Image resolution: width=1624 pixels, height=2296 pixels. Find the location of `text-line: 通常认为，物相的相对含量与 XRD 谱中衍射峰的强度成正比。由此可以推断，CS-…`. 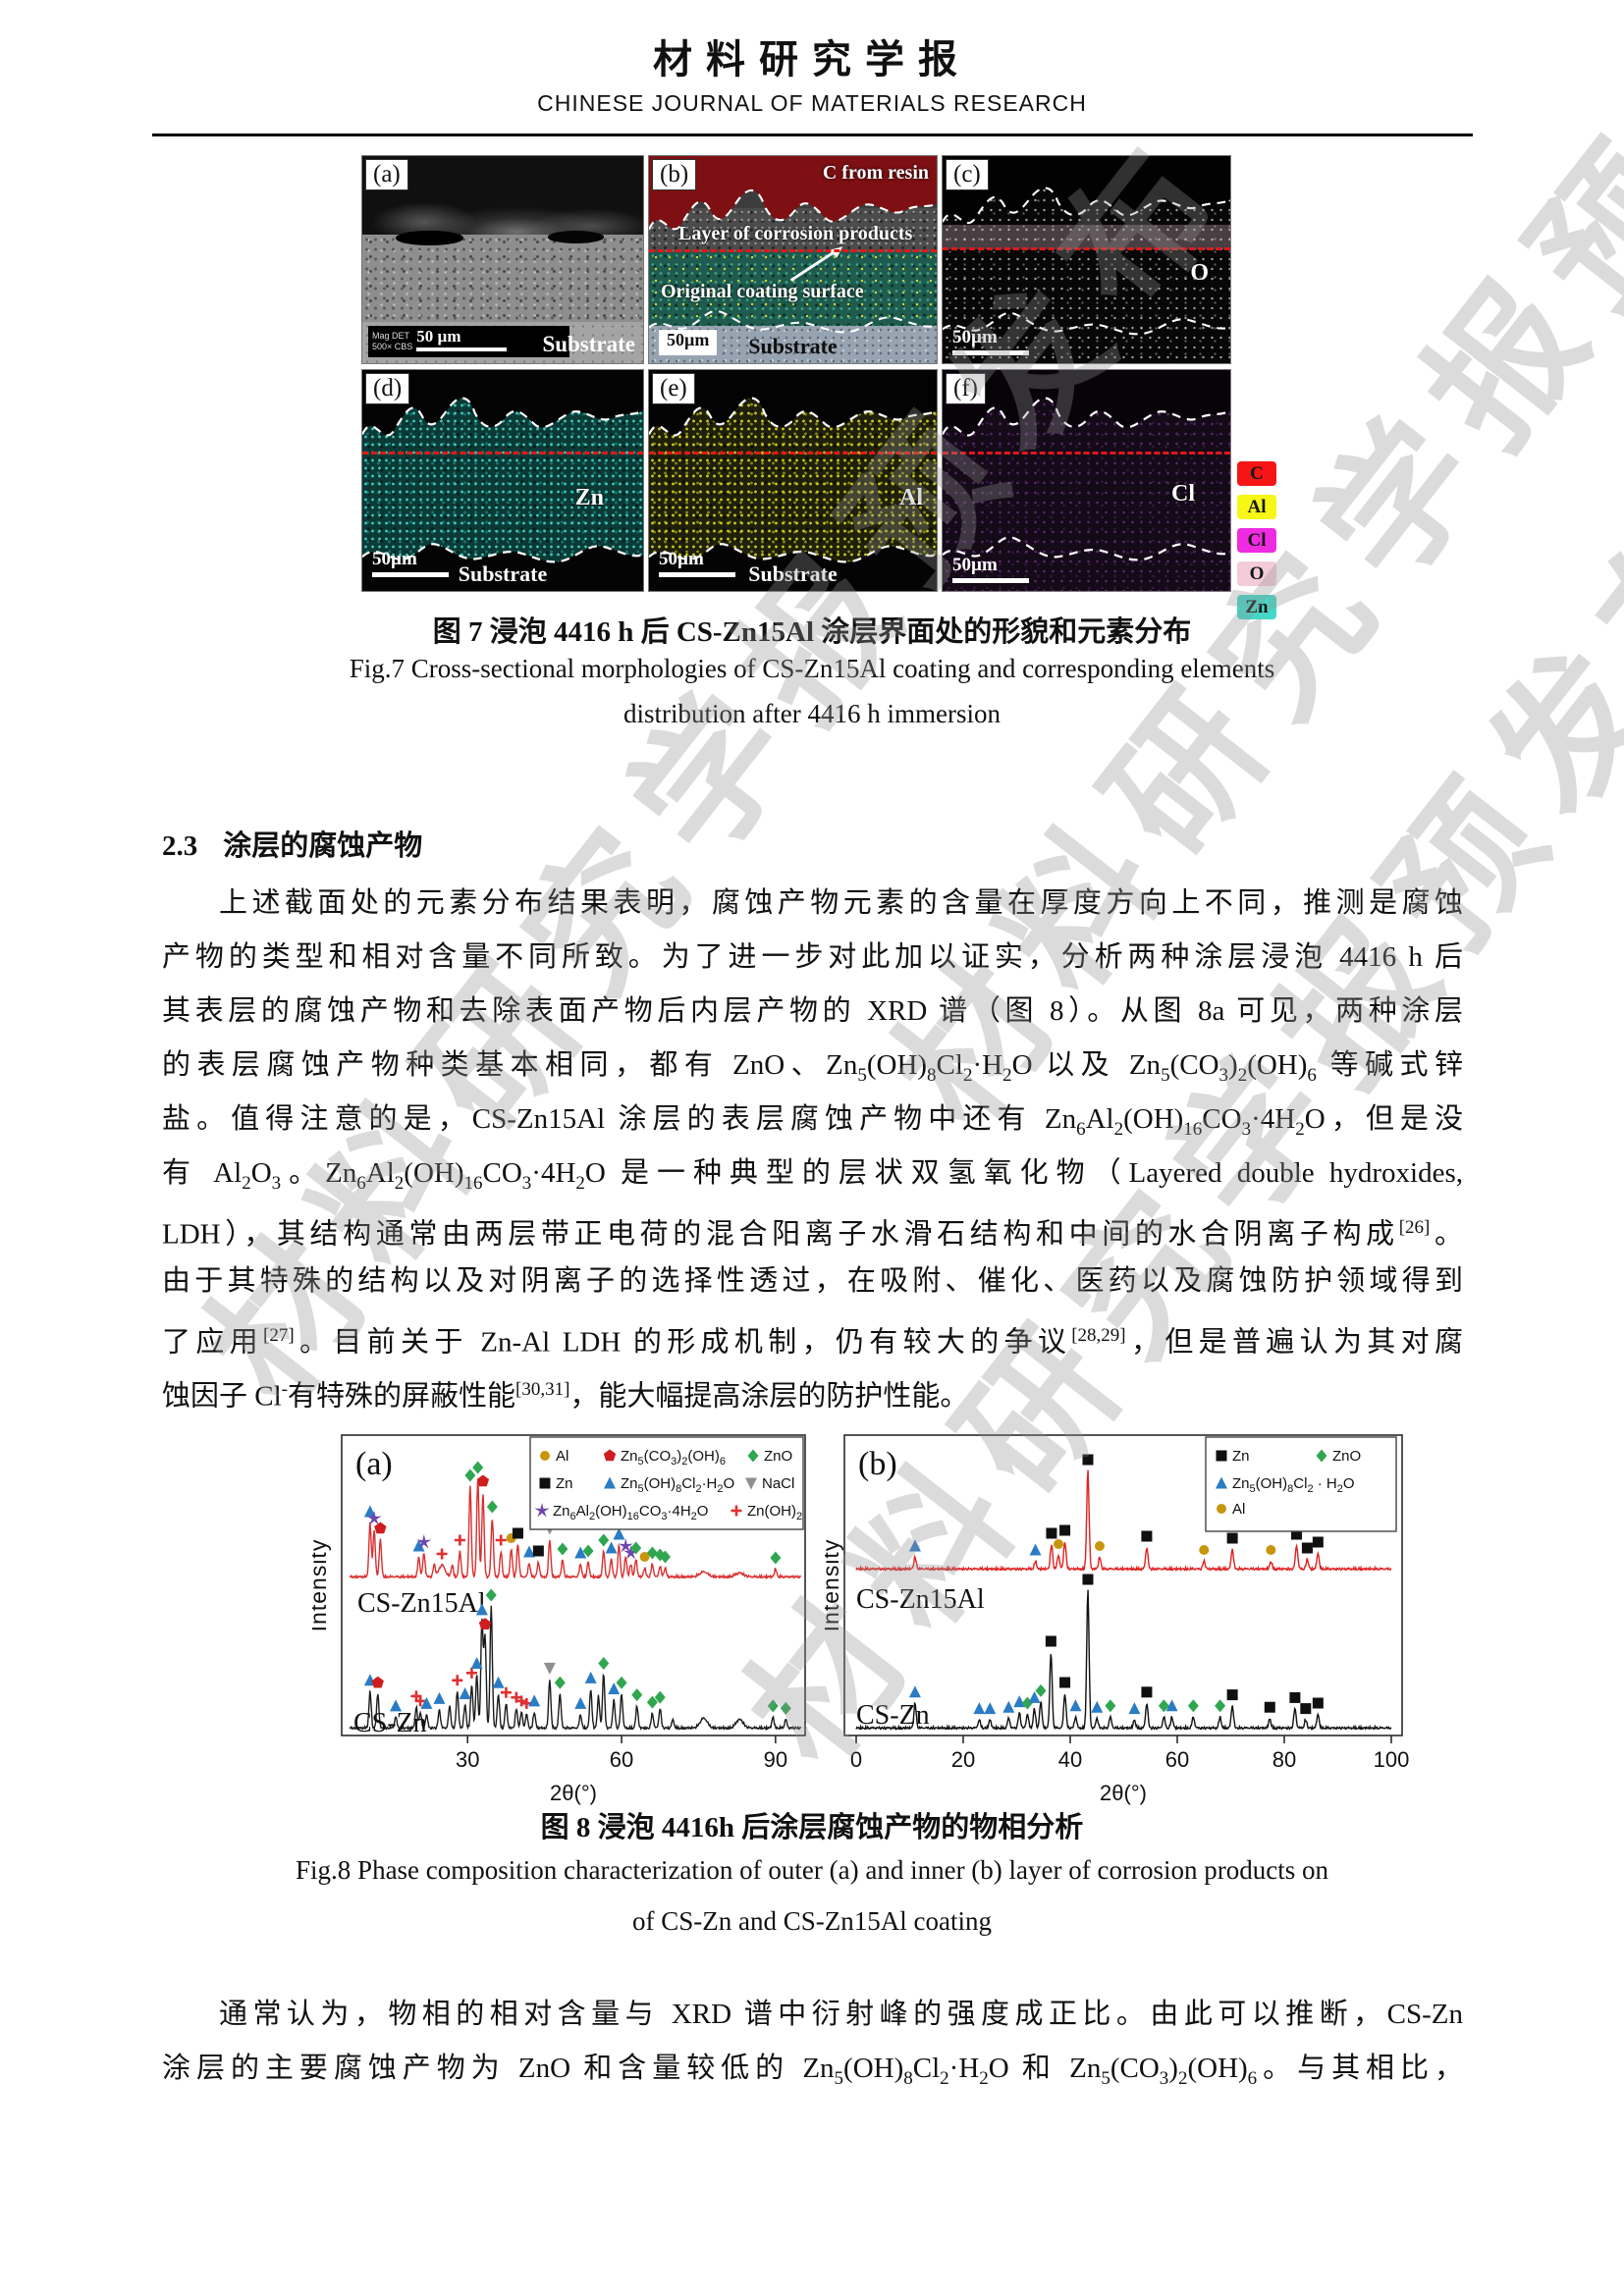

text-line: 通常认为，物相的相对含量与 XRD 谱中衍射峰的强度成正比。由此可以推断，CS-… is located at coordinates (841, 2014).